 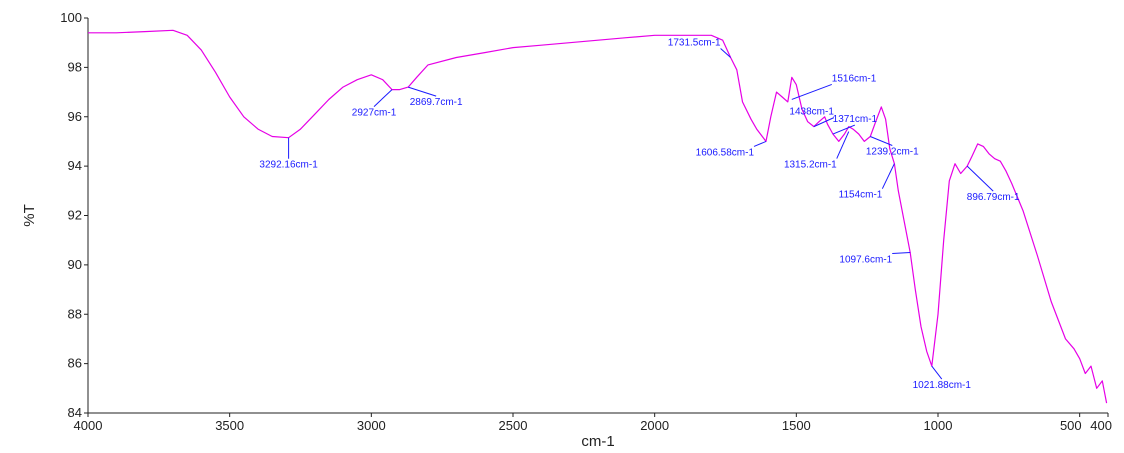 I want to click on peak-label: 2927cm-1, so click(x=374, y=113).